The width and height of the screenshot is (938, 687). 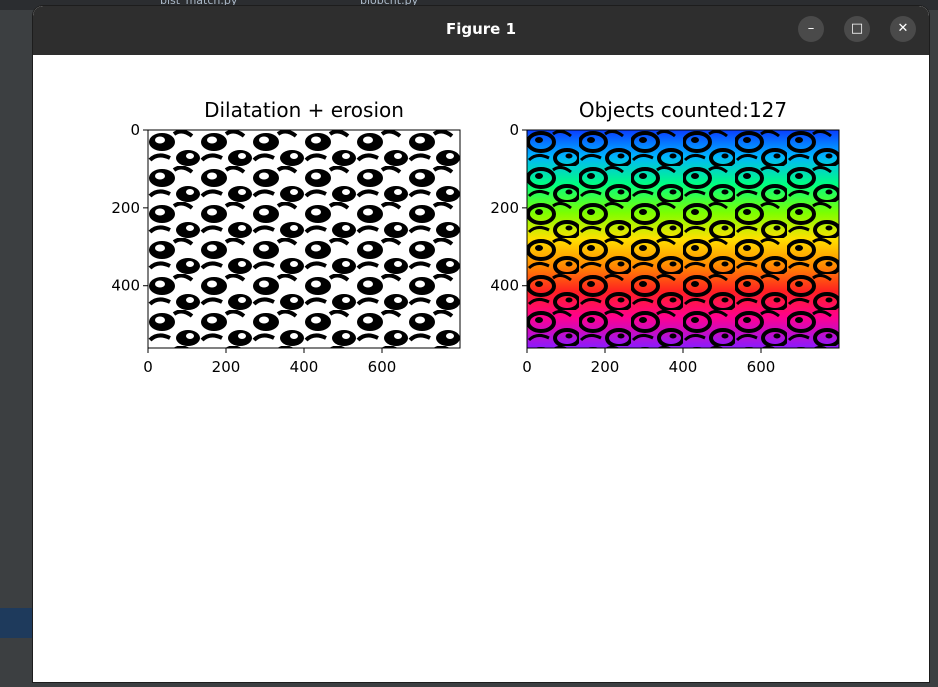 What do you see at coordinates (16, 623) in the screenshot?
I see `background-ide-highlight` at bounding box center [16, 623].